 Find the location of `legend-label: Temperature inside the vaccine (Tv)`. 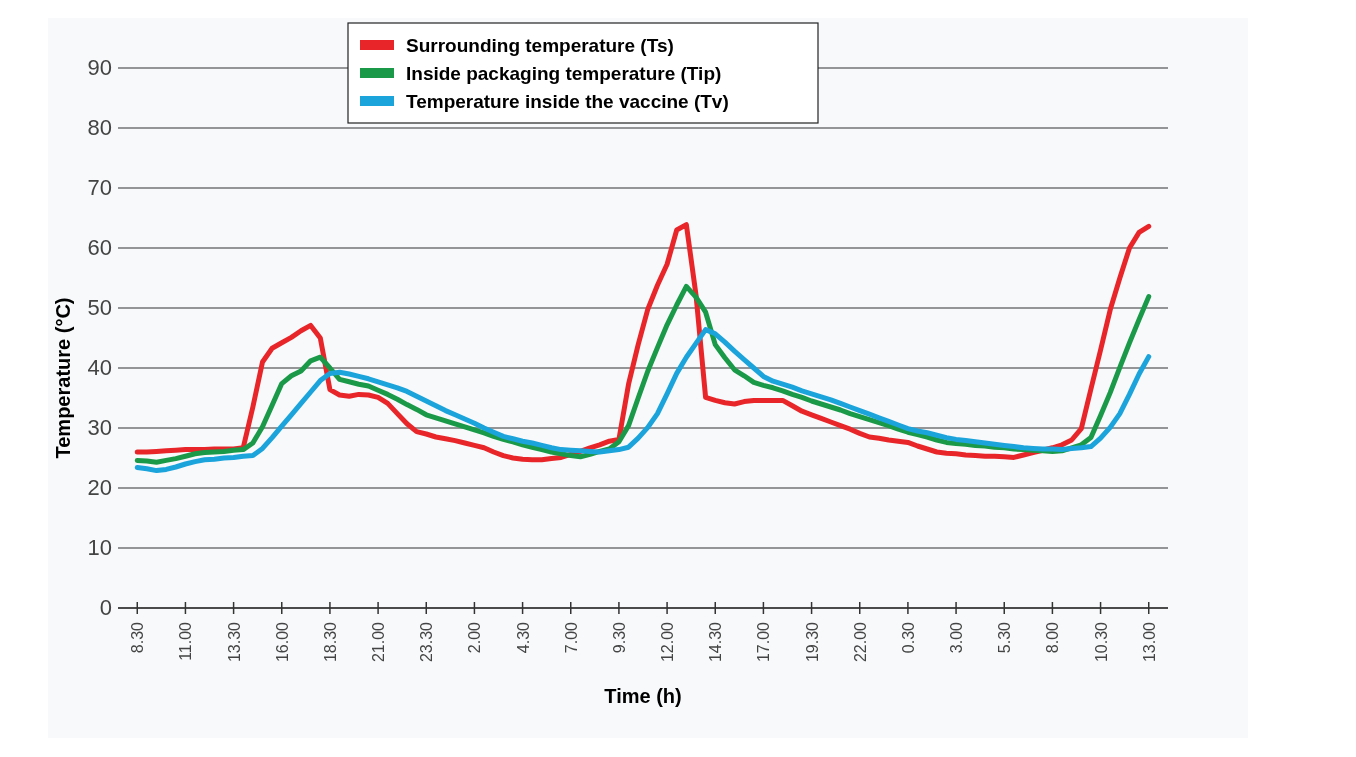

legend-label: Temperature inside the vaccine (Tv) is located at coordinates (567, 101).